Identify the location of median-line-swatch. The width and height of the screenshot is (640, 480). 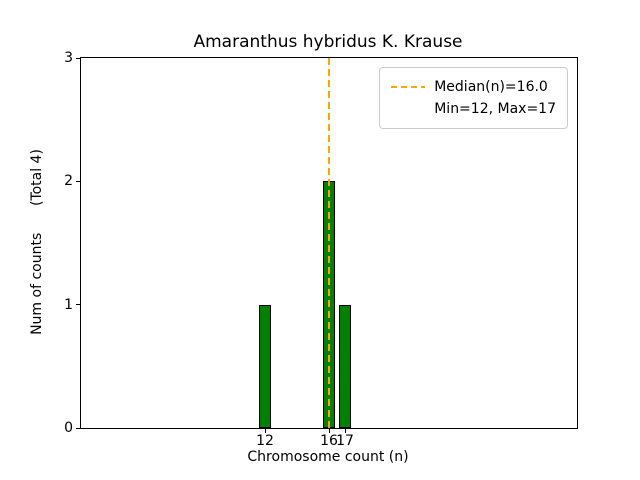
(408, 87).